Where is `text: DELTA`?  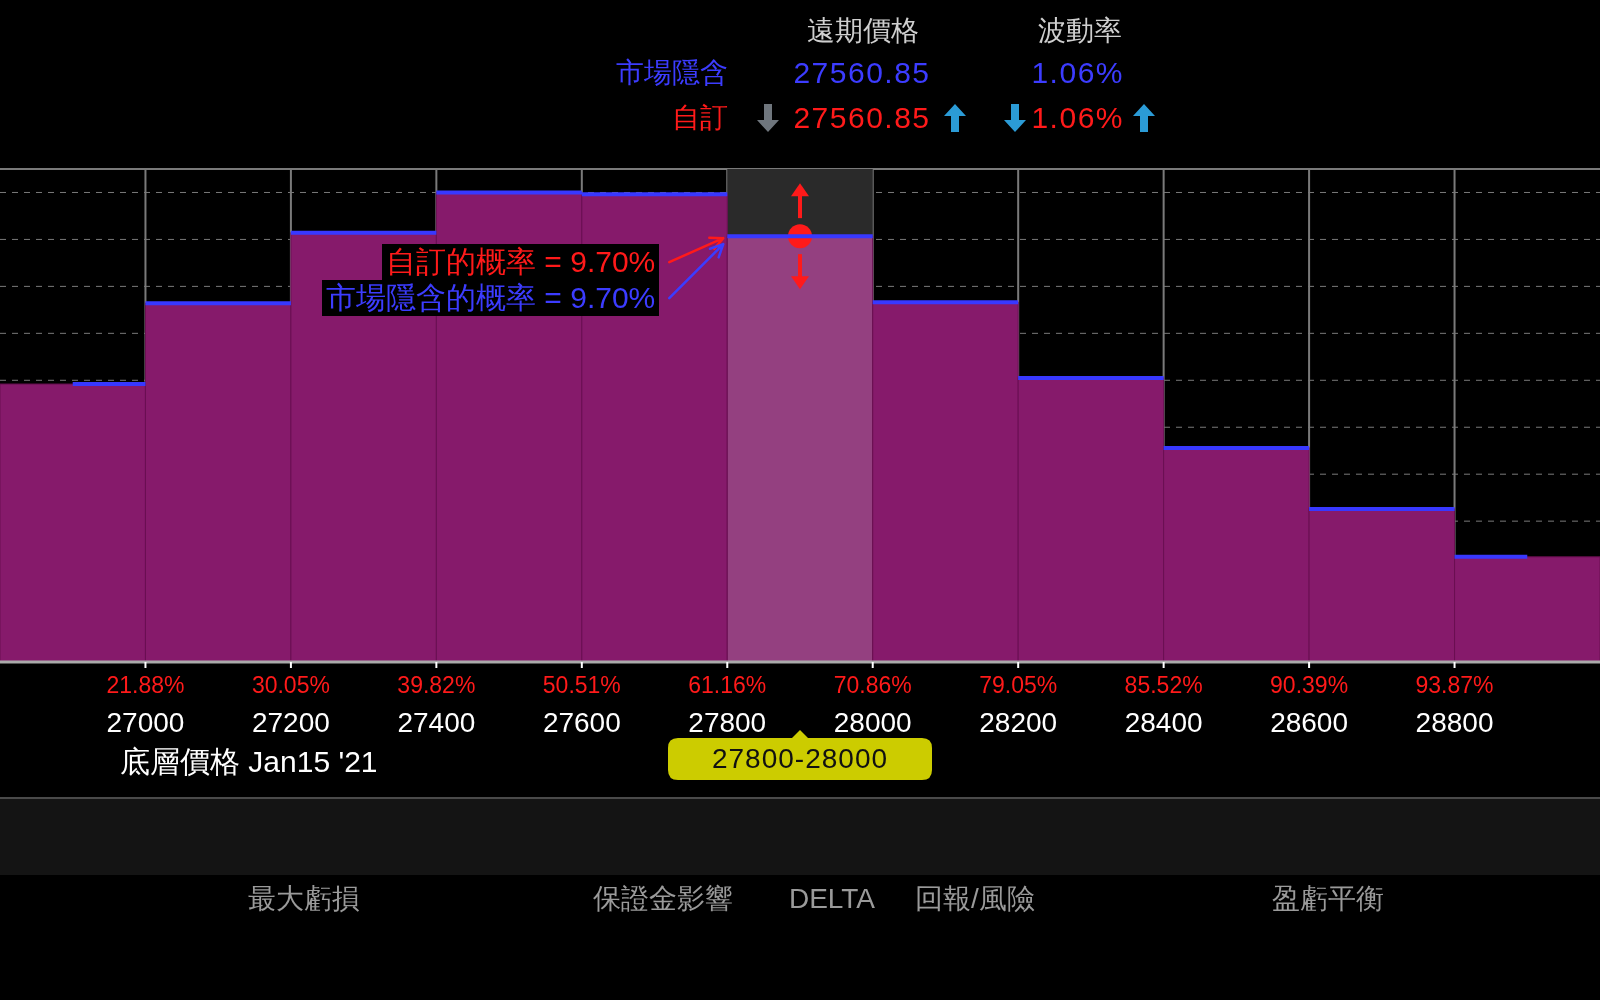
text: DELTA is located at coordinates (832, 899).